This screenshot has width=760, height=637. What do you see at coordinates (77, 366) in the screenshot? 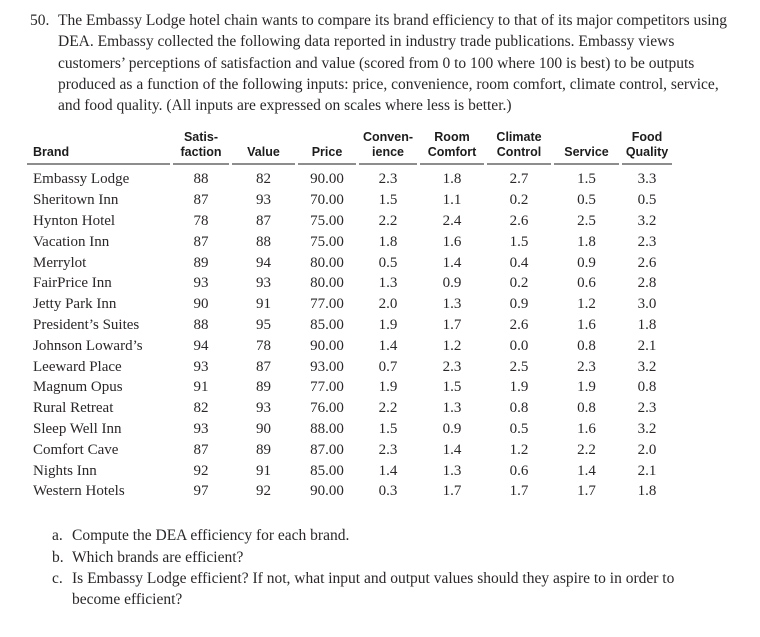
I see `brand-cell: Leeward Place` at bounding box center [77, 366].